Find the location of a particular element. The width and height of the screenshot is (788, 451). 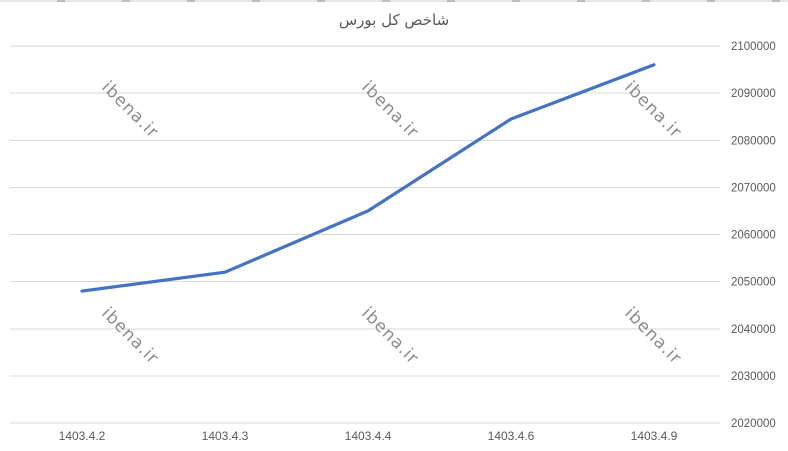

x-axis-tick-label: 1403.4.3 is located at coordinates (225, 436).